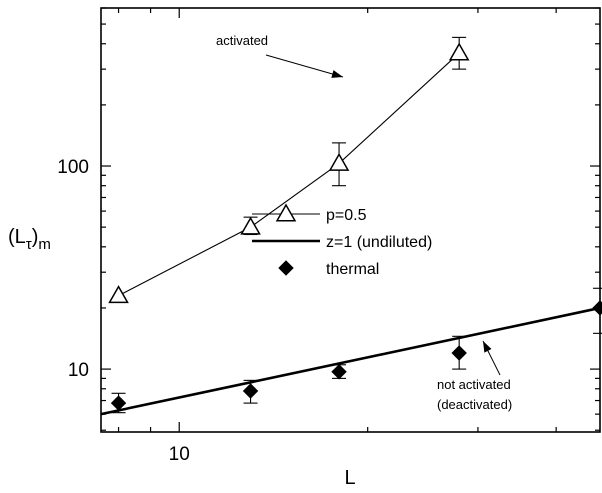  Describe the element at coordinates (346, 215) in the screenshot. I see `legend-label: p=0.5` at that location.